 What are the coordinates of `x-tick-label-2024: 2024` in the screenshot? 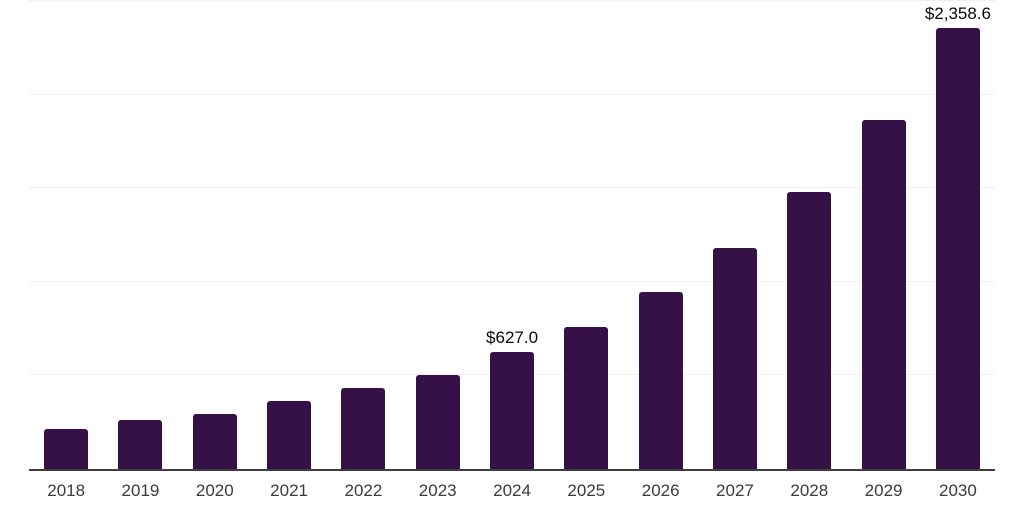 It's located at (512, 490).